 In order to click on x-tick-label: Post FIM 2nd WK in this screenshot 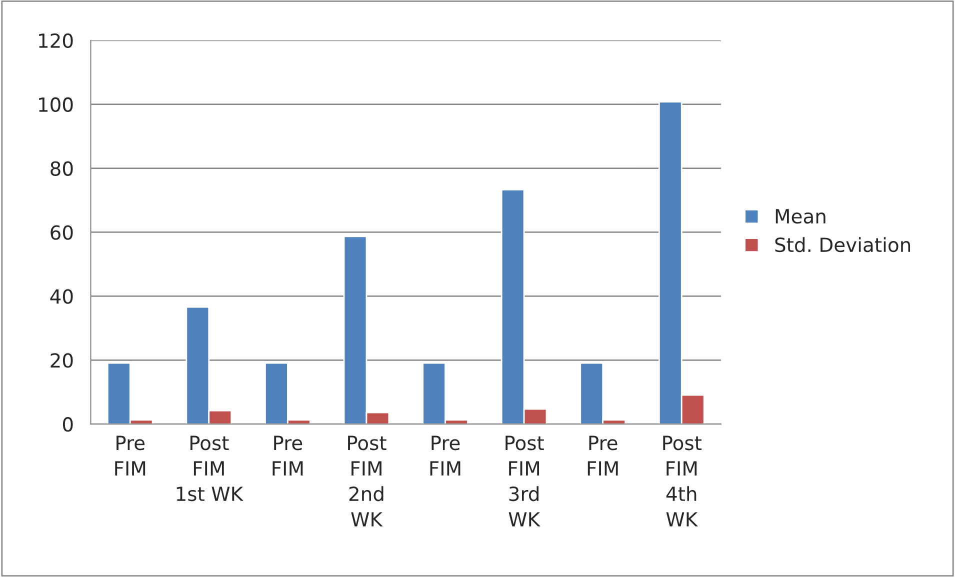, I will do `click(367, 481)`.